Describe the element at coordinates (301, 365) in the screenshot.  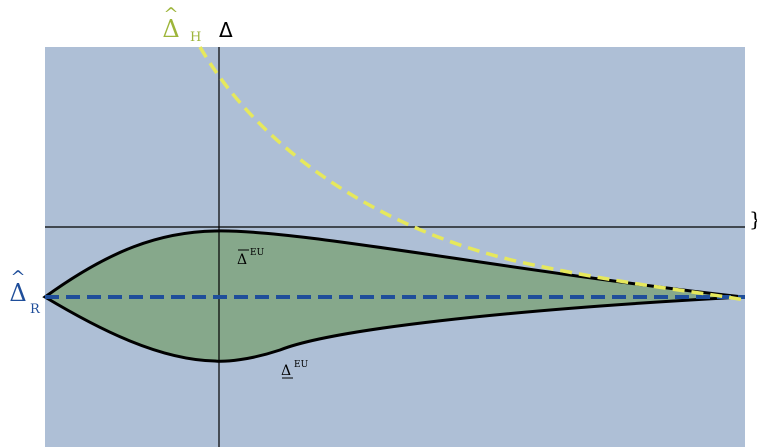
I see `lower-bound-superscript: EU` at that location.